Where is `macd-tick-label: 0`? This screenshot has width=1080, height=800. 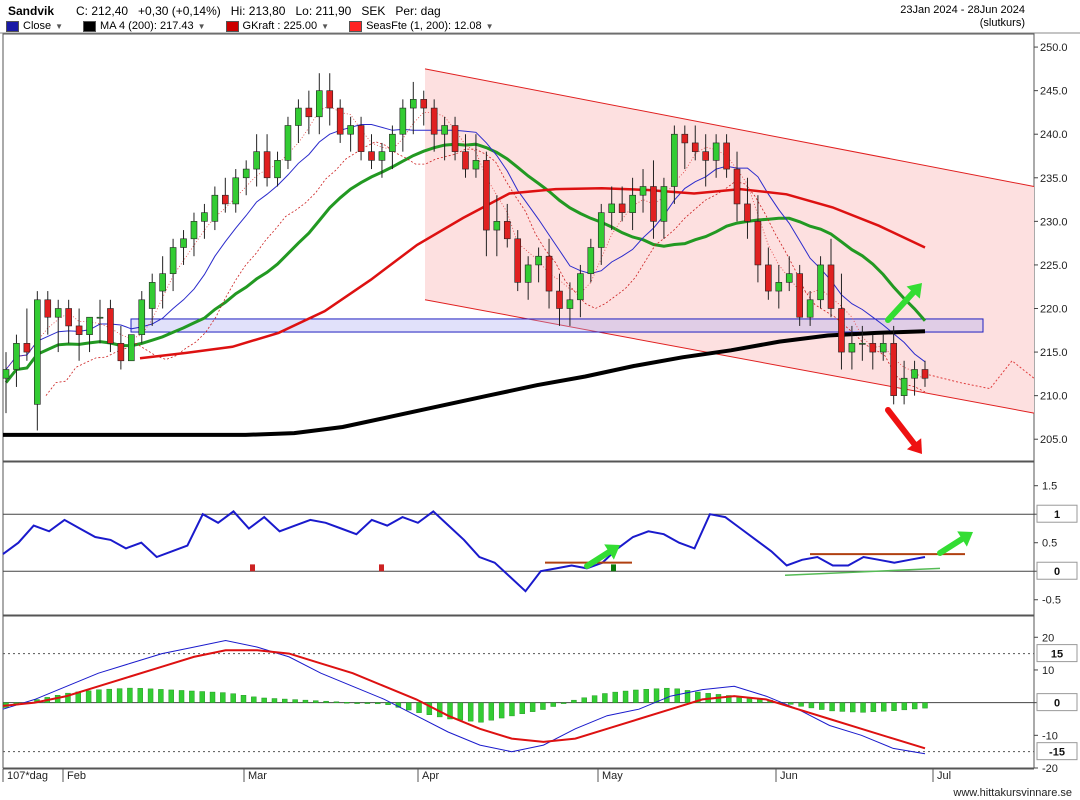 macd-tick-label: 0 is located at coordinates (1045, 704).